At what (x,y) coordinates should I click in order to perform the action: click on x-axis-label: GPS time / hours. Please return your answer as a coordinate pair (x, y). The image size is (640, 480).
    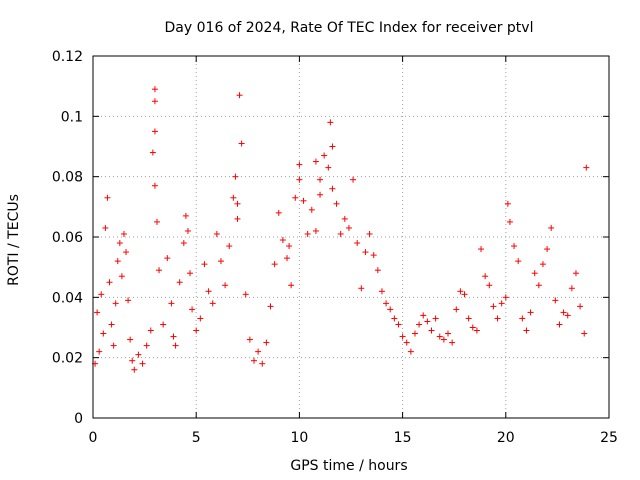
    Looking at the image, I should click on (348, 466).